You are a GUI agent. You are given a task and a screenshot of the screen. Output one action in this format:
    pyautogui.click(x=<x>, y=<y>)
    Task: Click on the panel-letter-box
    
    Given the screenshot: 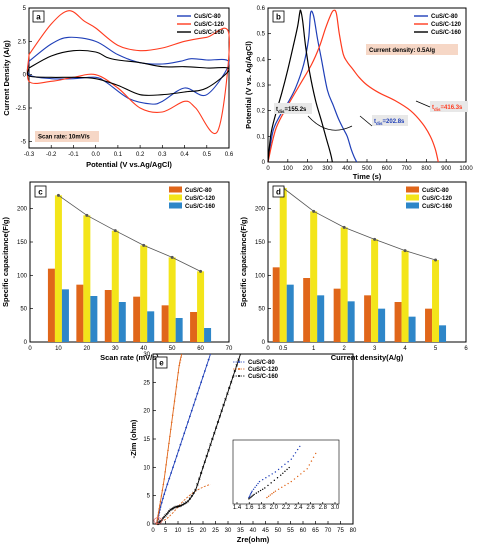 What is the action you would take?
    pyautogui.click(x=38, y=16)
    